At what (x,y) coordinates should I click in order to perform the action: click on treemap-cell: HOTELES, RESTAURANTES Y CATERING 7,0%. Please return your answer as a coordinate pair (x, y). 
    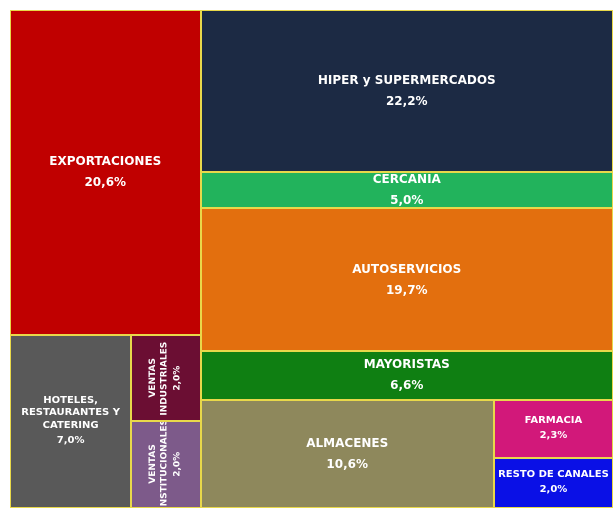
    Looking at the image, I should click on (71, 421).